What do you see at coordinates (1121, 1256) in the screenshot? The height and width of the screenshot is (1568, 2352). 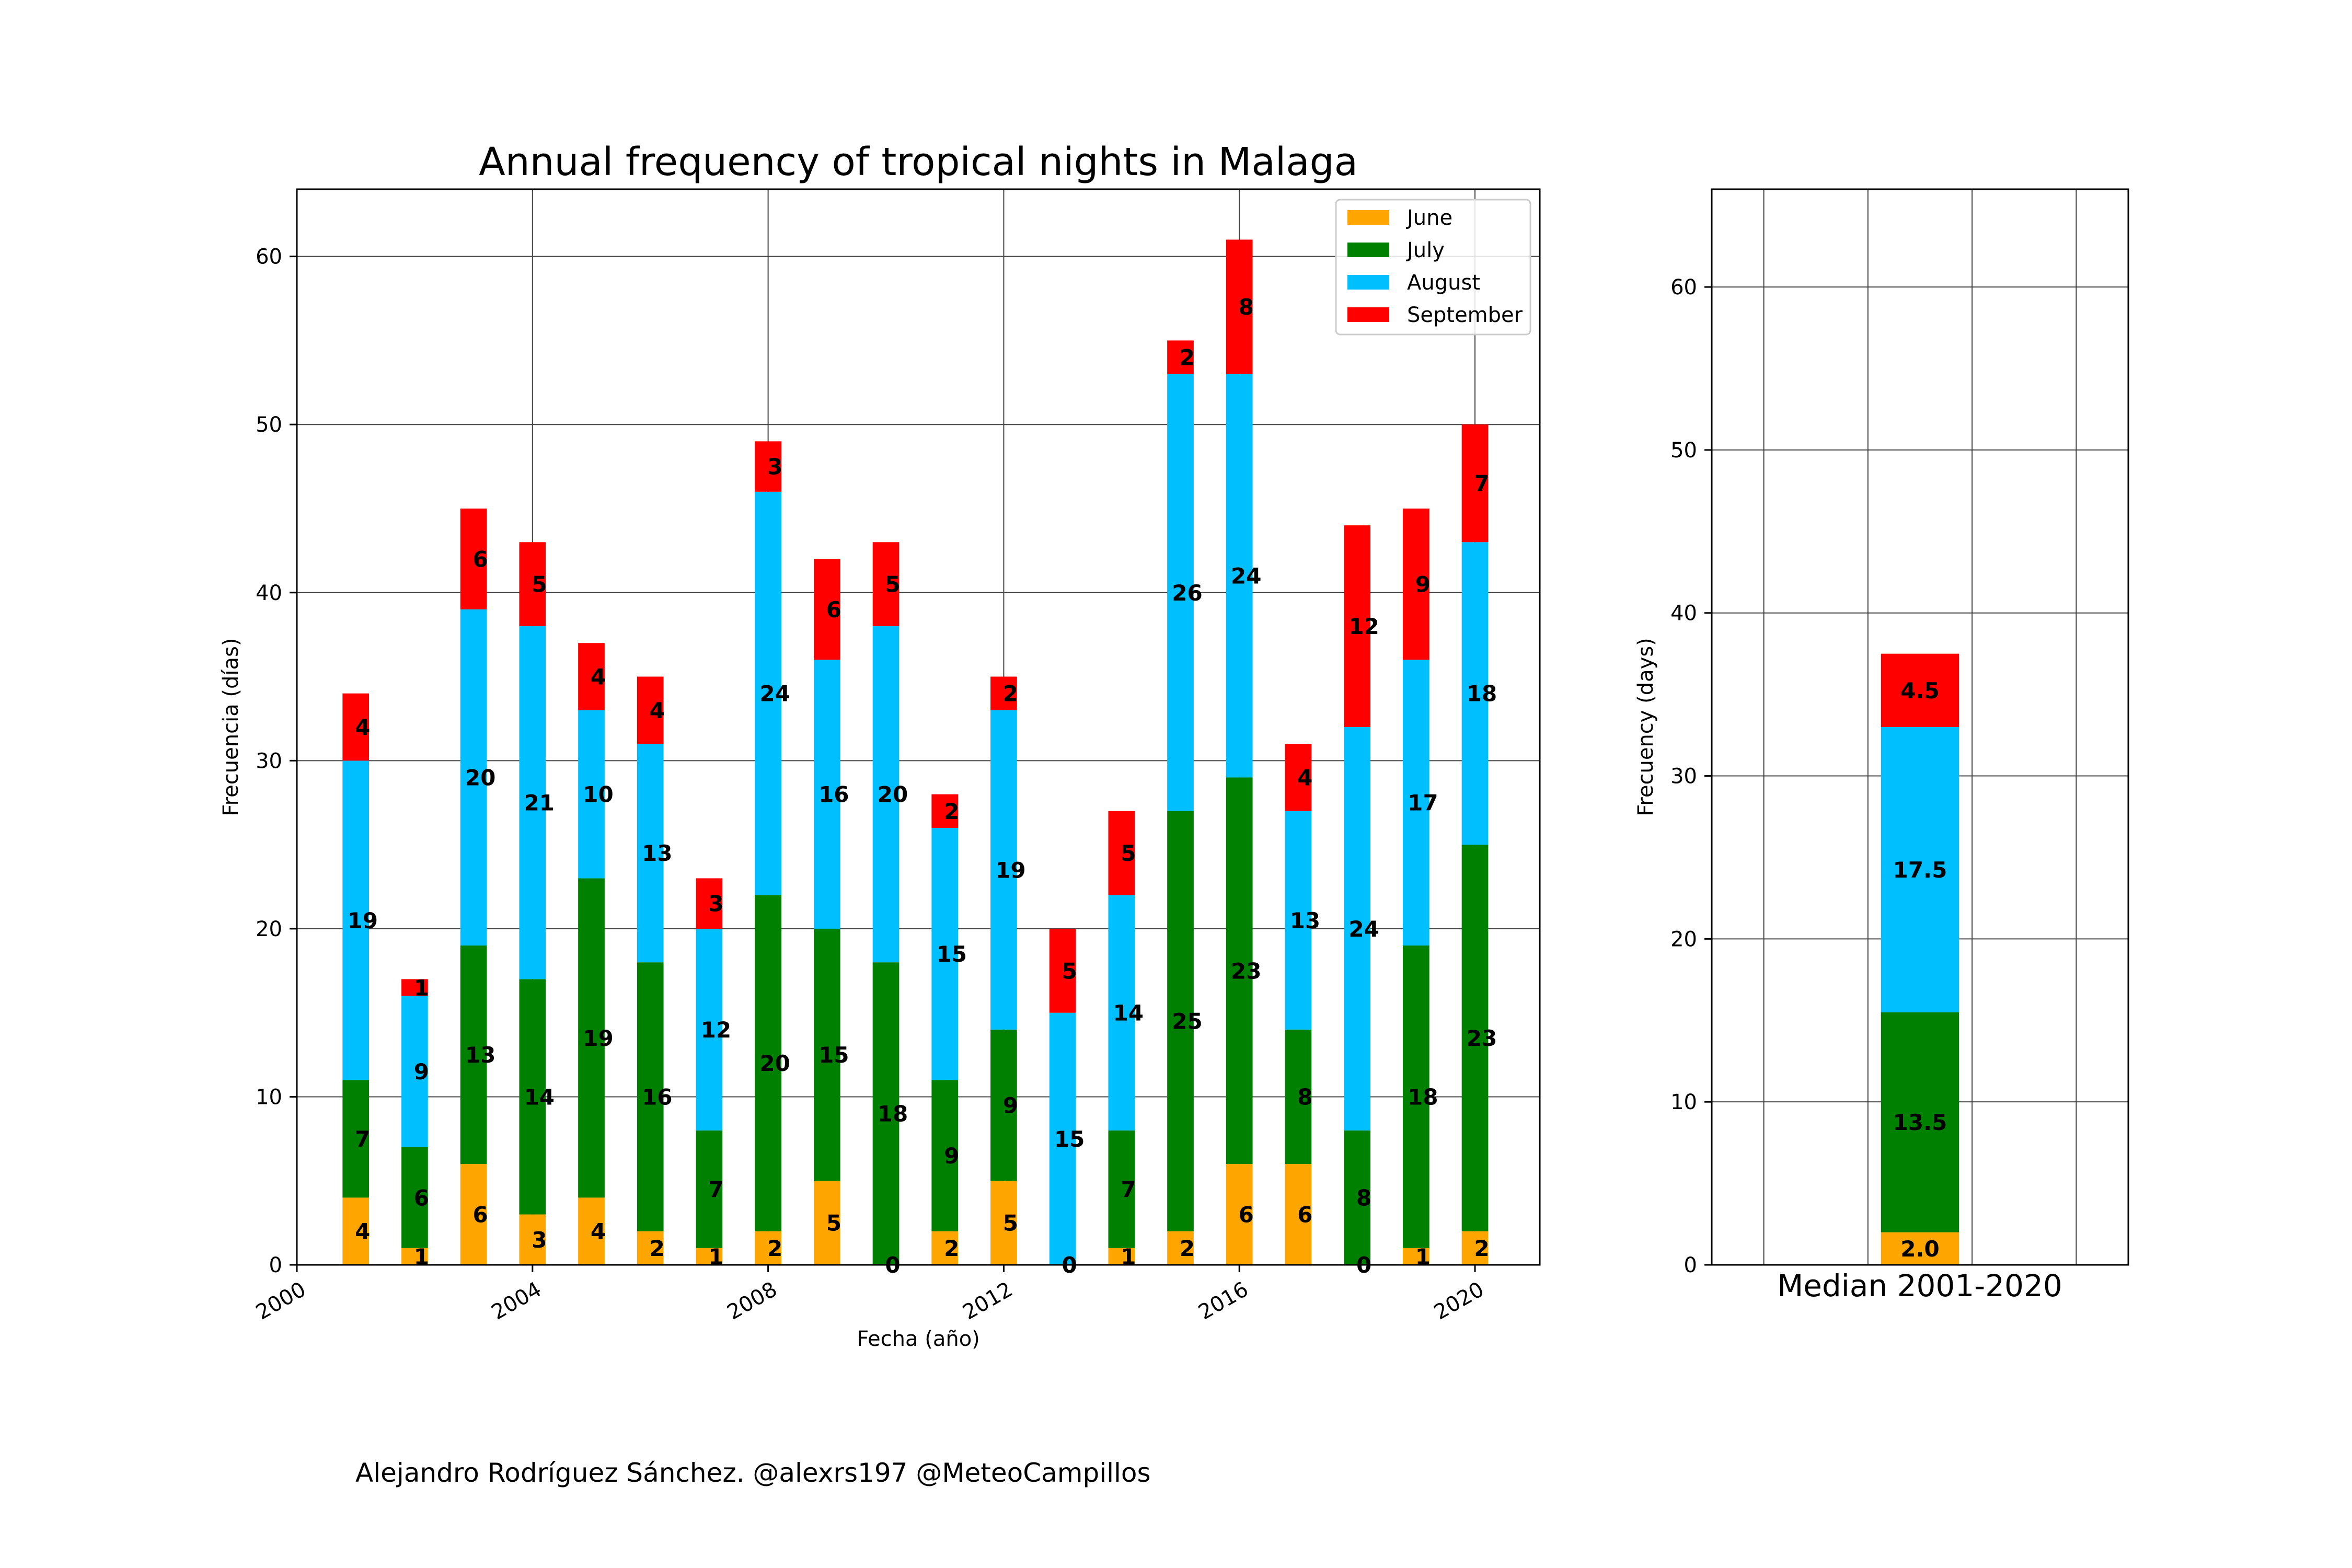 I see `bar-2014-june` at bounding box center [1121, 1256].